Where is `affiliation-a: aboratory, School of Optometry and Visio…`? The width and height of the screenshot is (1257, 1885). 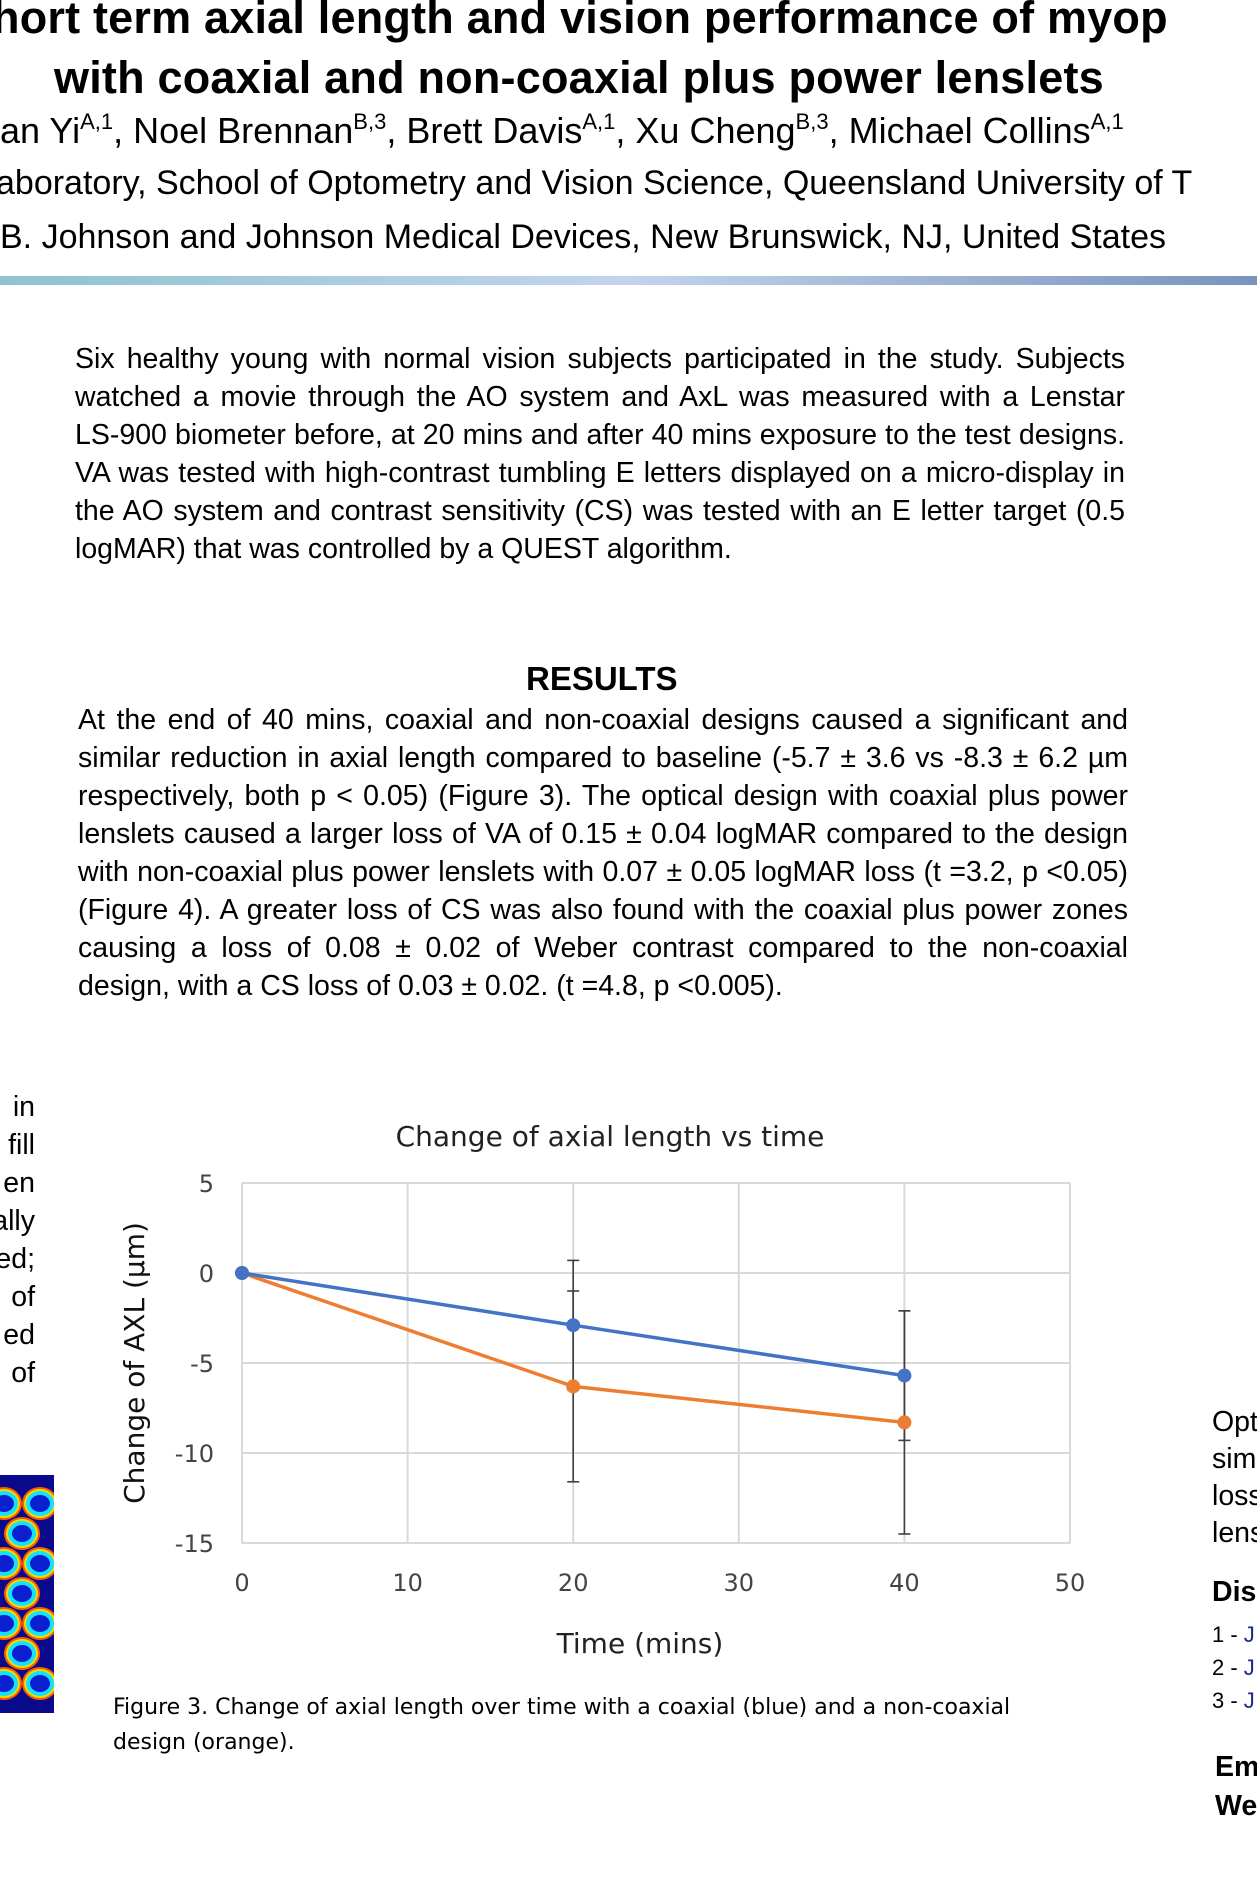
affiliation-a: aboratory, School of Optometry and Visio… is located at coordinates (596, 183).